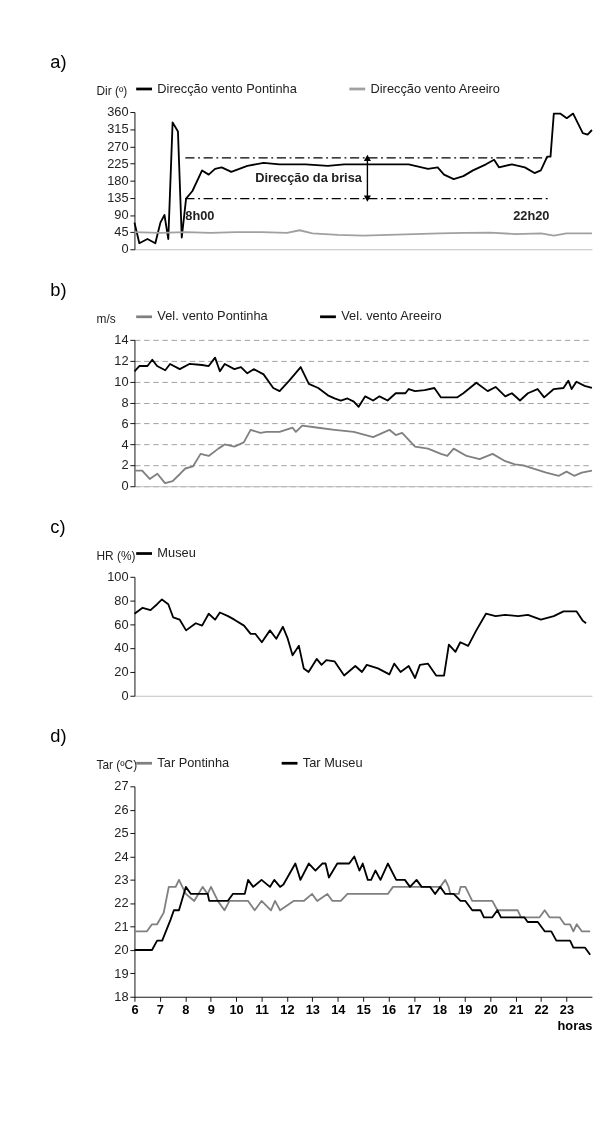 This screenshot has width=602, height=1130. Describe the element at coordinates (121, 648) in the screenshot. I see `y-tick-label: 40` at that location.